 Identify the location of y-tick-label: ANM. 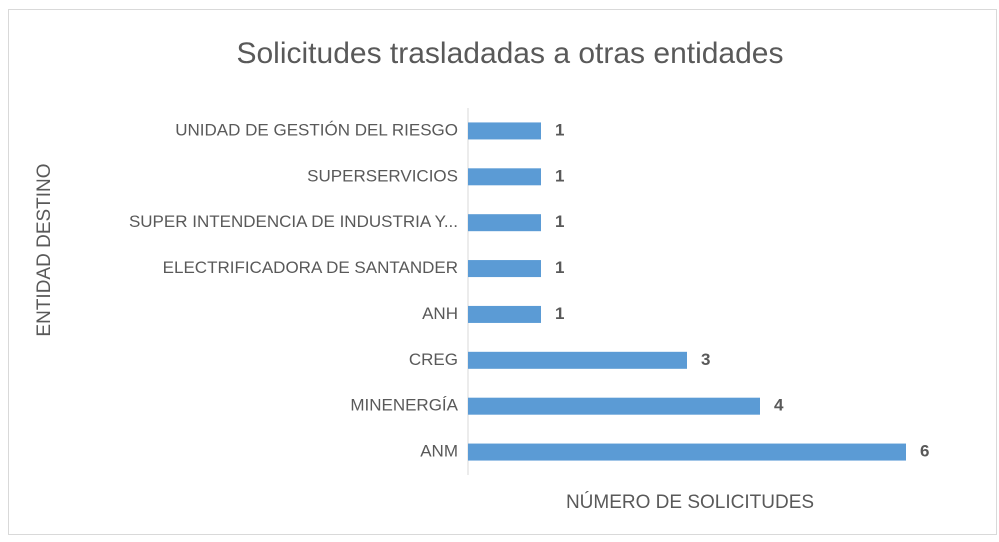
(439, 451).